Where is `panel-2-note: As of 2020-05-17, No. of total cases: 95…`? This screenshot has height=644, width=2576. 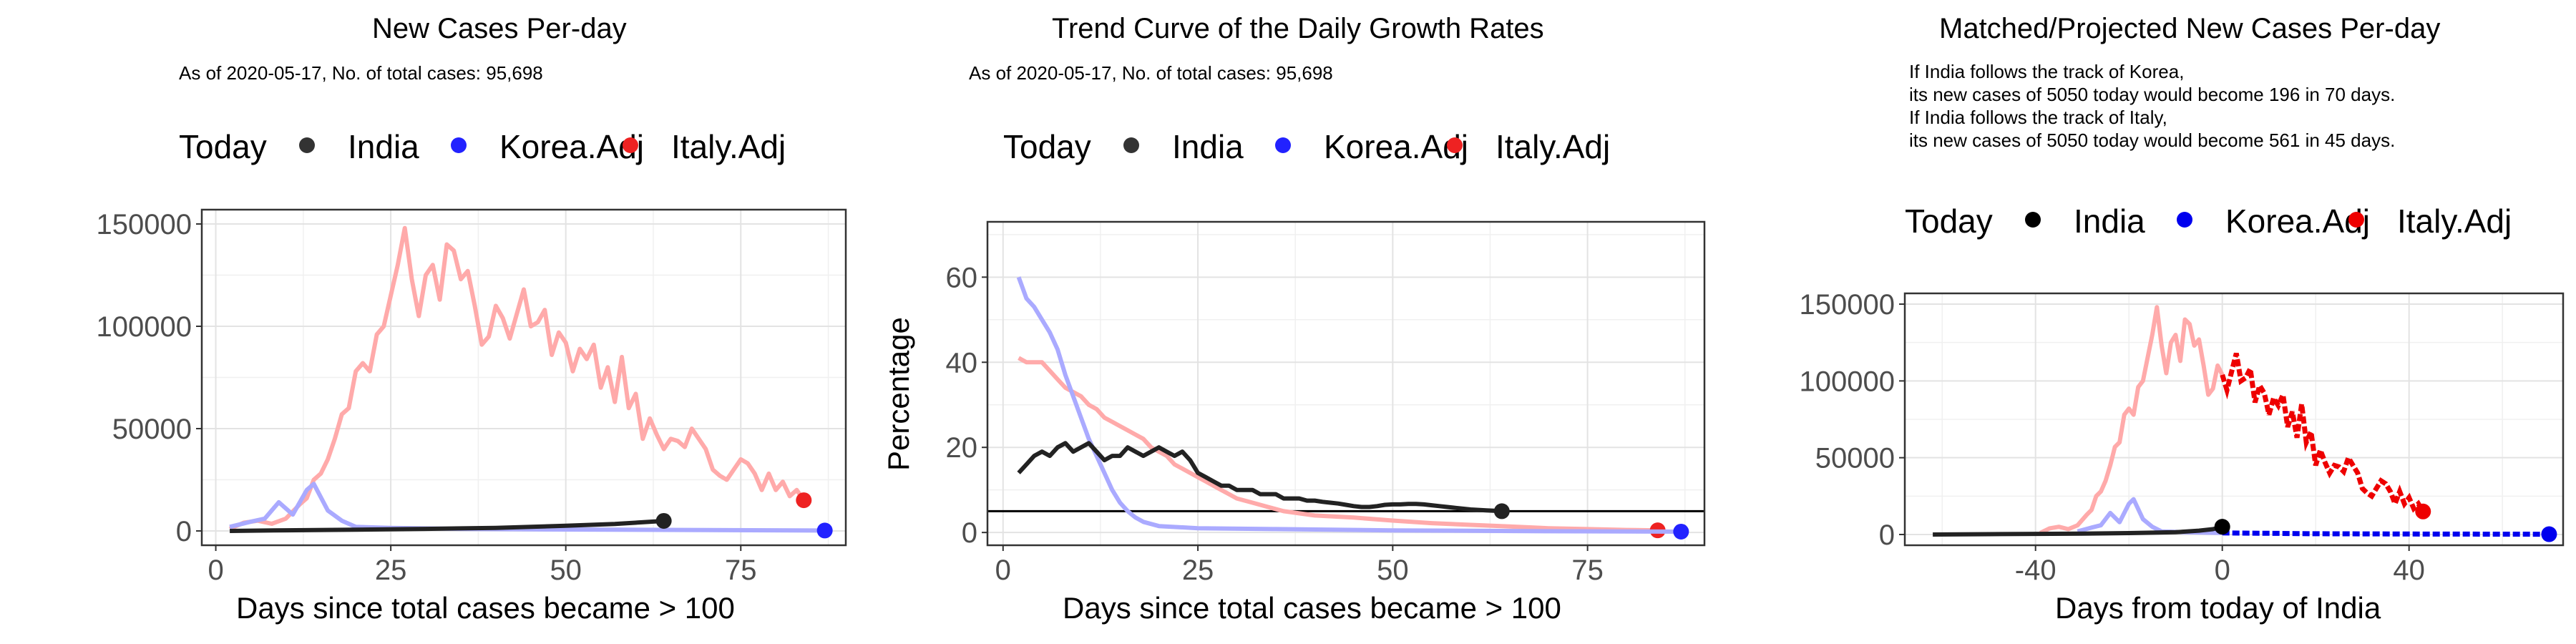 panel-2-note: As of 2020-05-17, No. of total cases: 95… is located at coordinates (1151, 73).